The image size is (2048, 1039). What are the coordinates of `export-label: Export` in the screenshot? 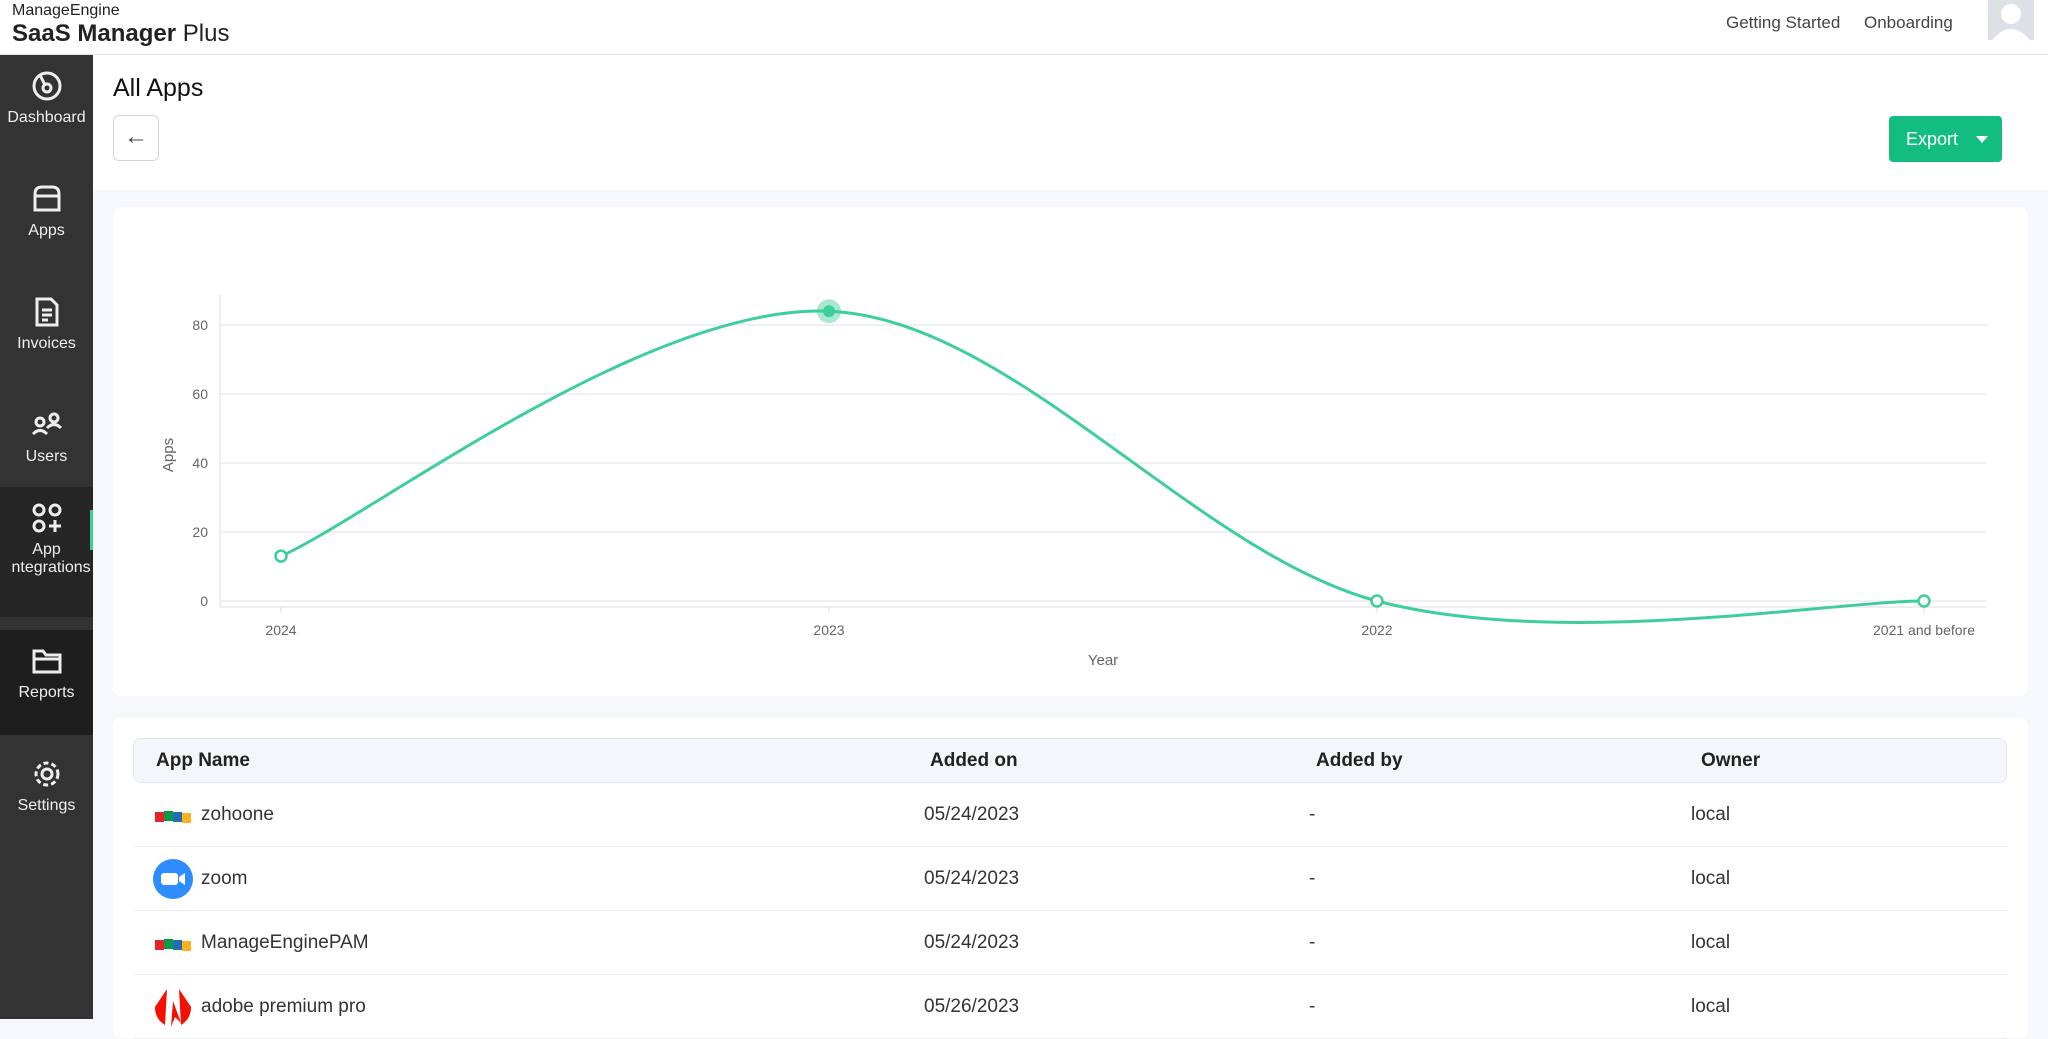 It's located at (1932, 139).